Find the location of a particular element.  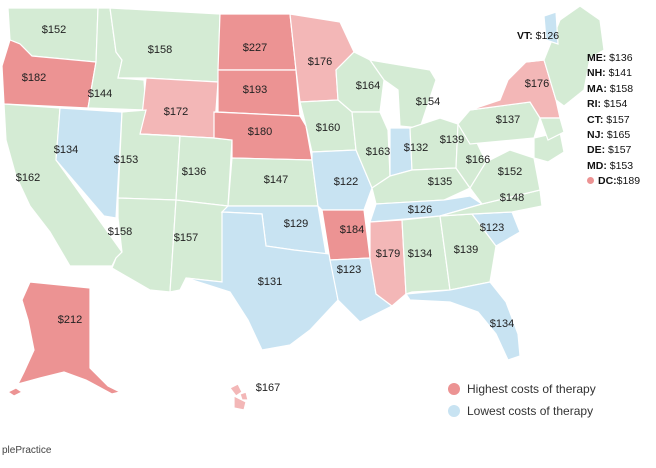

state-shape-fl is located at coordinates (462, 321).